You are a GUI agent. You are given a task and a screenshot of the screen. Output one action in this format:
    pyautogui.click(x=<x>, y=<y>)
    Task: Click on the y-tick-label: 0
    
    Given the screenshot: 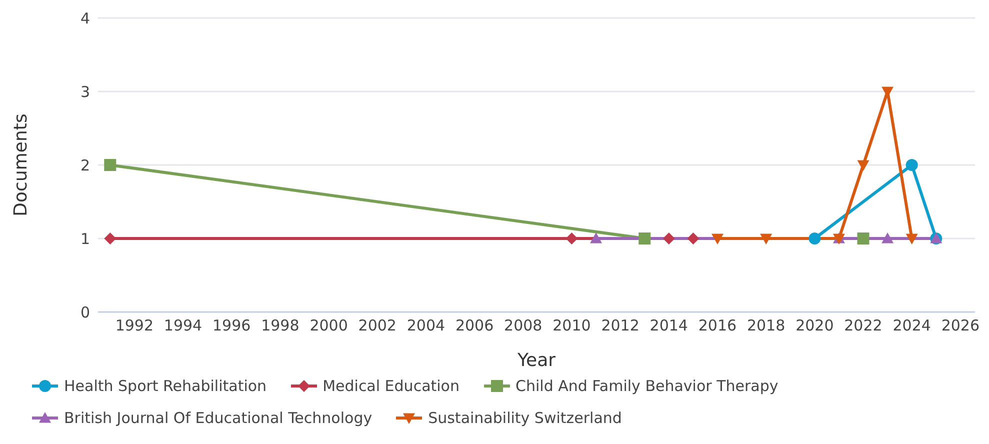 What is the action you would take?
    pyautogui.click(x=85, y=312)
    